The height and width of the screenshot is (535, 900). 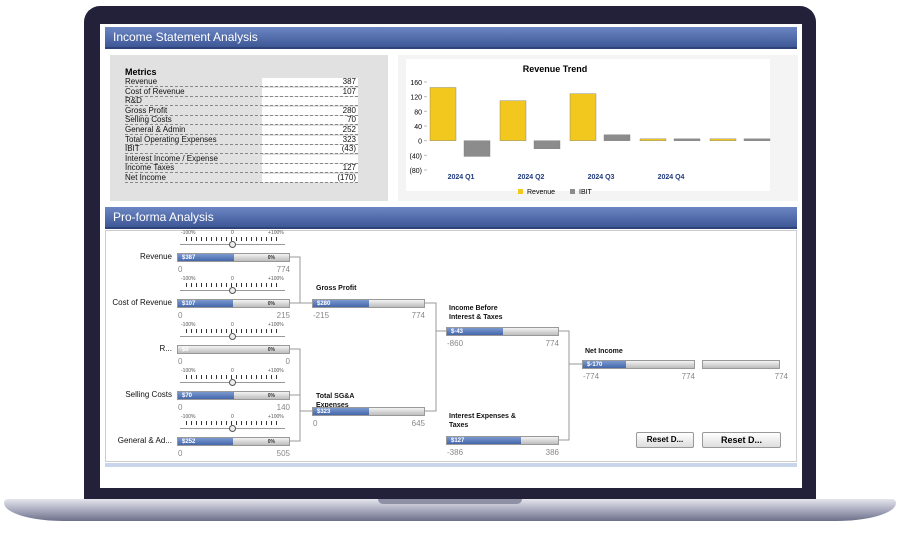 What do you see at coordinates (595, 365) in the screenshot?
I see `value-label: $-170` at bounding box center [595, 365].